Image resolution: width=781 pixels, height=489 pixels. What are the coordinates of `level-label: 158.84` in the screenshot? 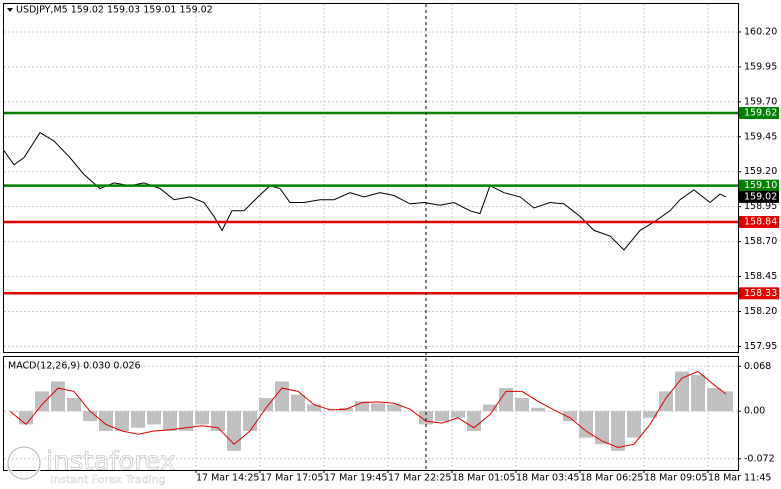 It's located at (760, 222).